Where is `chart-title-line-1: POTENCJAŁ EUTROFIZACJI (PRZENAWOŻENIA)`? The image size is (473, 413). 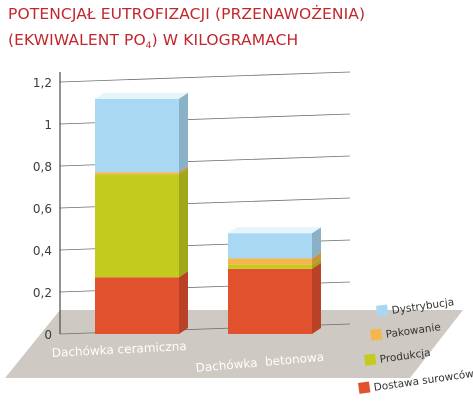 chart-title-line-1: POTENCJAŁ EUTROFIZACJI (PRZENAWOŻENIA) is located at coordinates (187, 14).